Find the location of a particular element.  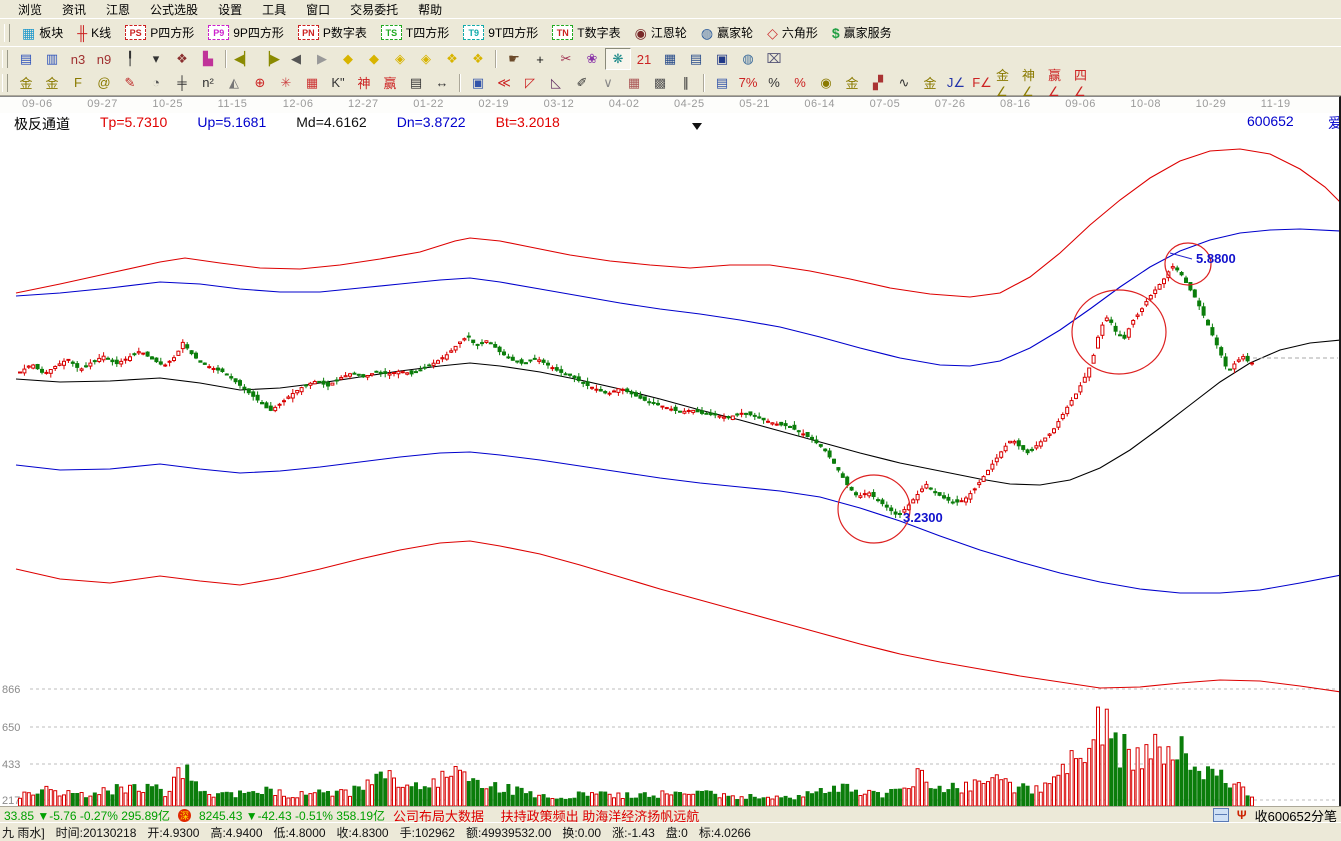

diamond-right-icon: ◆ is located at coordinates (374, 58).